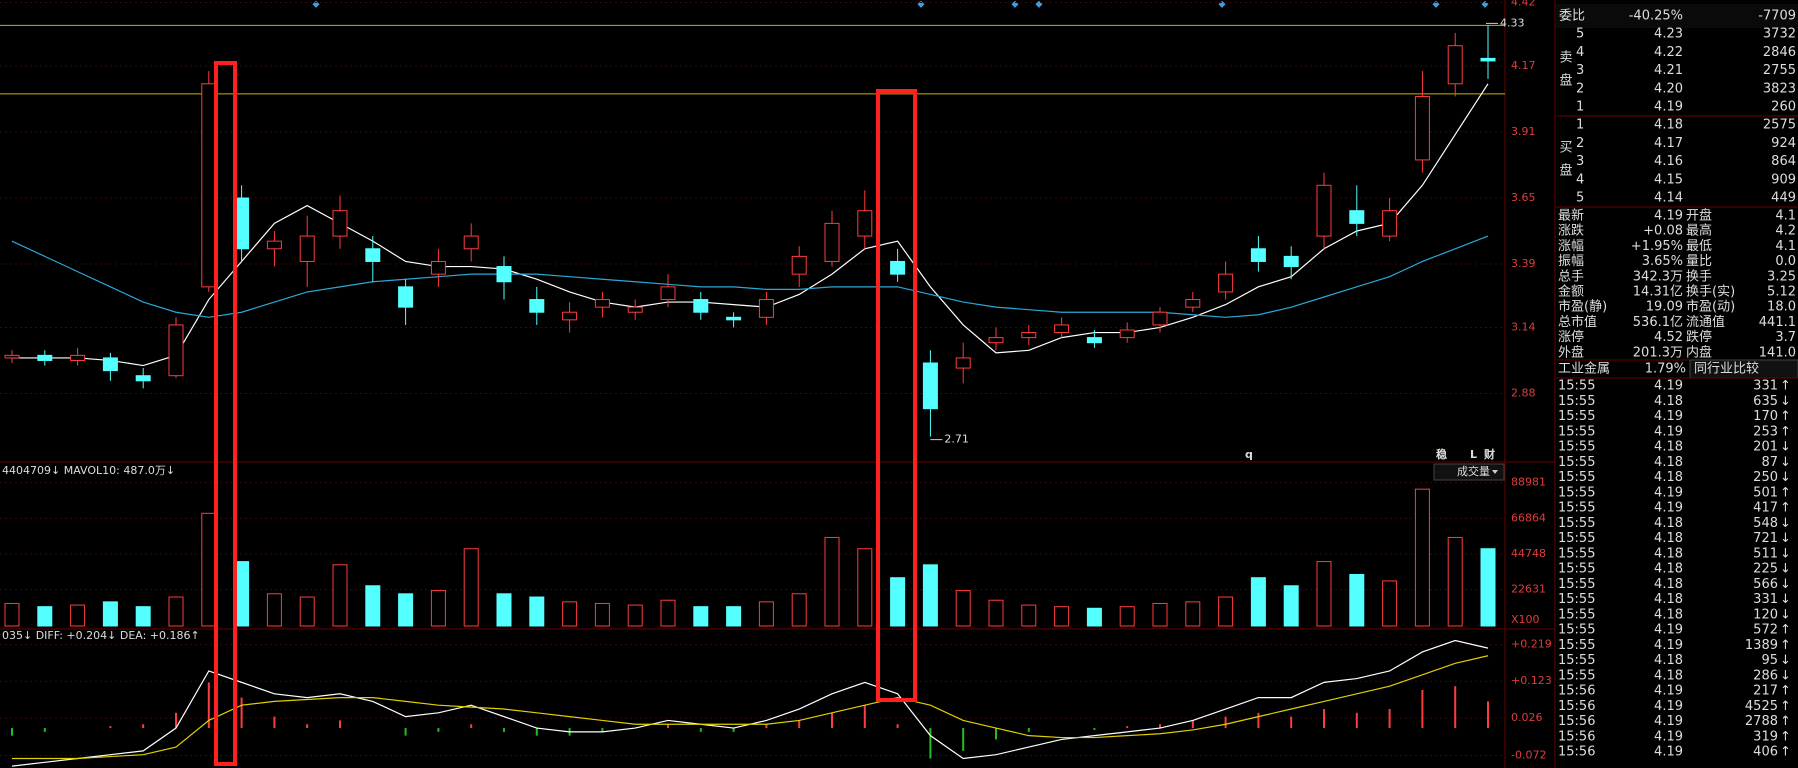  I want to click on trade-volume: 501, so click(1765, 492).